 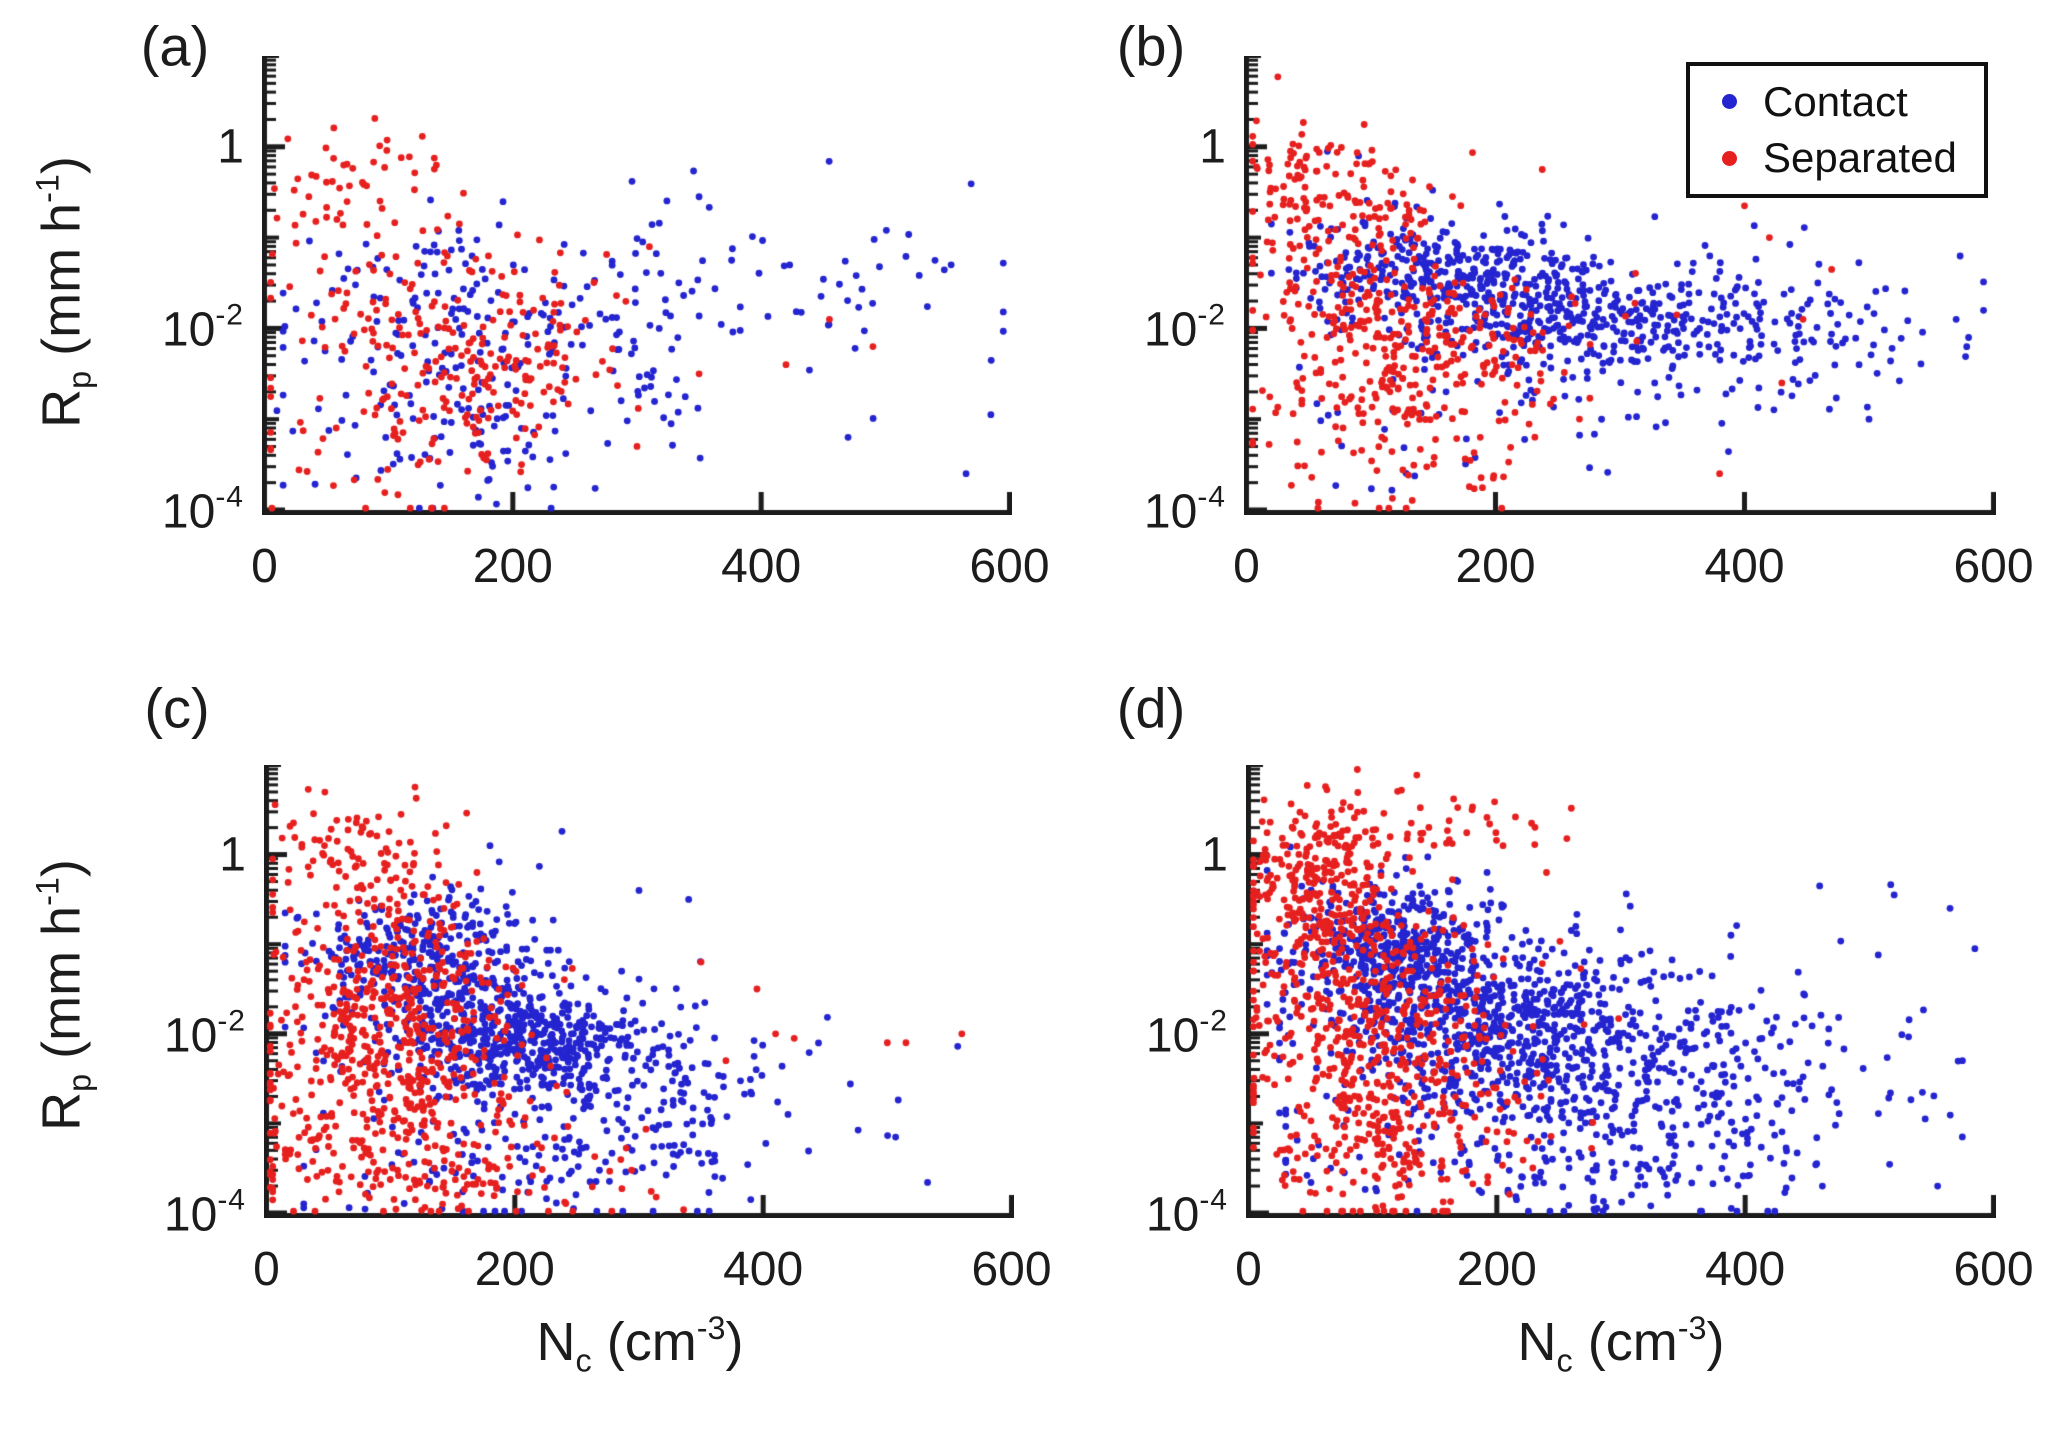 I want to click on legend: Contact Separated, so click(x=1837, y=130).